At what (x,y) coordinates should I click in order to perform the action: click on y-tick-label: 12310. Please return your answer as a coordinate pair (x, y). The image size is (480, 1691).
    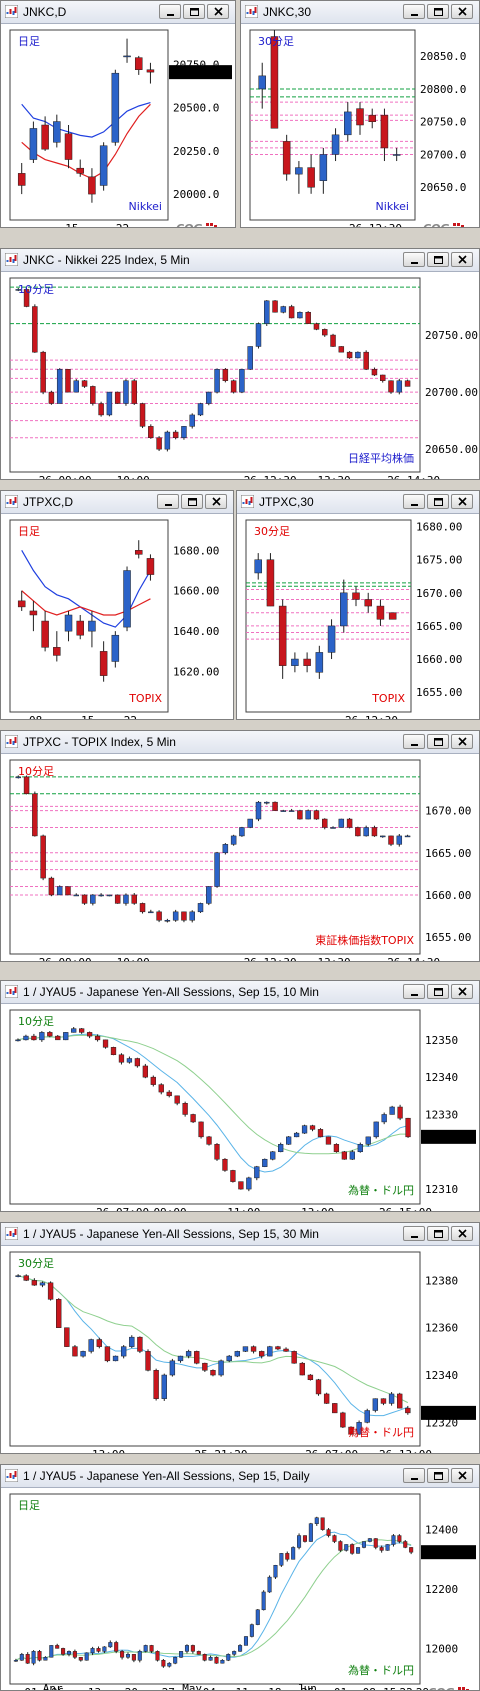
    Looking at the image, I should click on (441, 1189).